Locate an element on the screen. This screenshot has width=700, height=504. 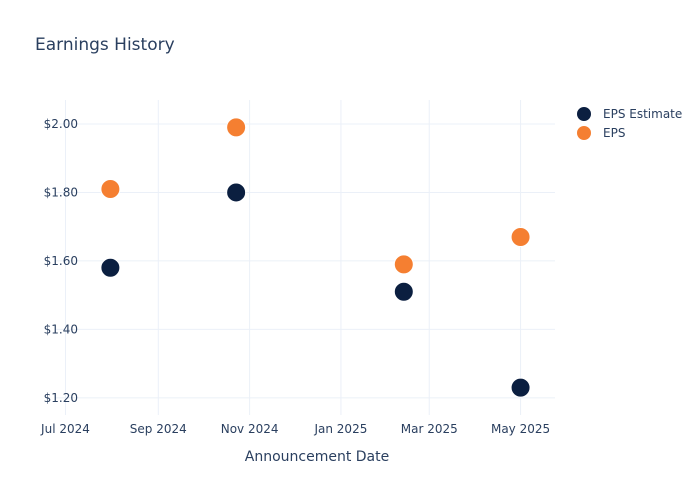
chart-title: Earnings History is located at coordinates (105, 45).